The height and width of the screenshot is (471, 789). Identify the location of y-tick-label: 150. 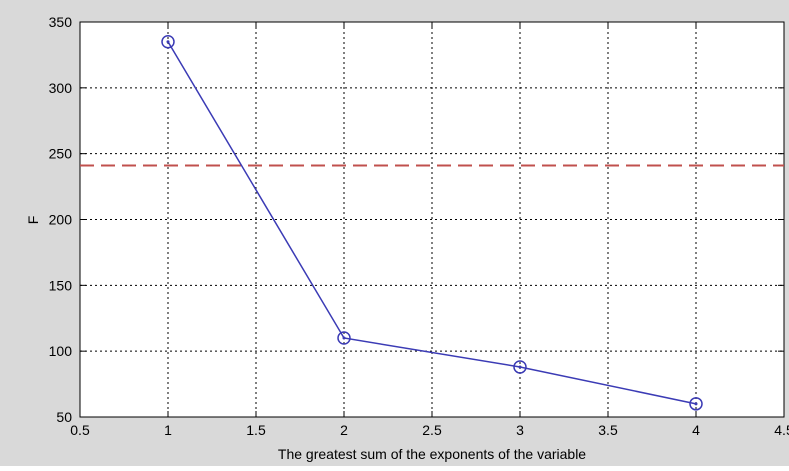
(61, 285).